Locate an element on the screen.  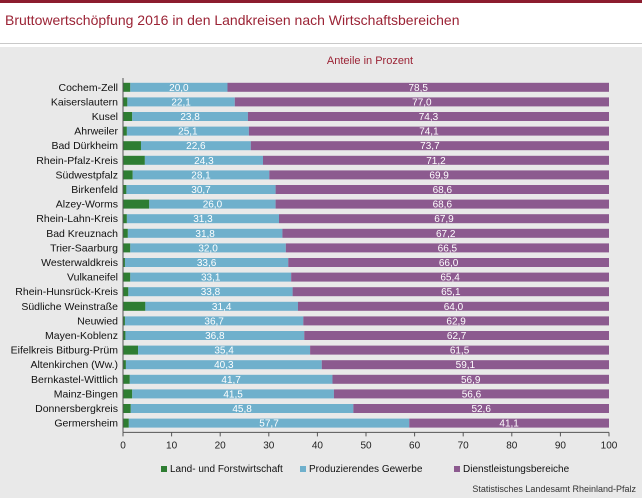
category-label: Neuwied is located at coordinates (97, 321).